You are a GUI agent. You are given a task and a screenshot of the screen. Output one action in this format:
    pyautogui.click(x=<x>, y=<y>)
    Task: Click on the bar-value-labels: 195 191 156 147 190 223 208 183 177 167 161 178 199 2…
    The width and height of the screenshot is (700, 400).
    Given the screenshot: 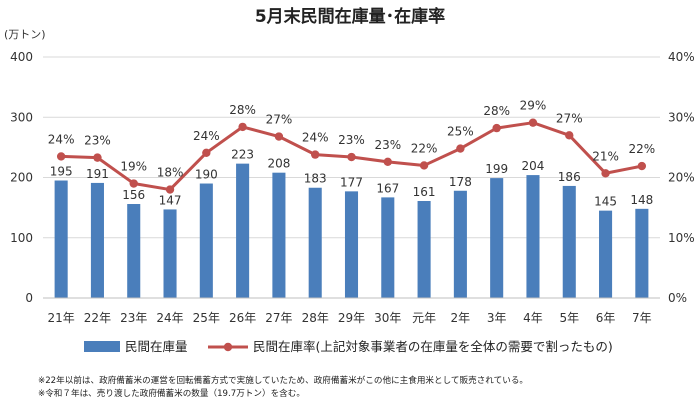 What is the action you would take?
    pyautogui.click(x=352, y=178)
    